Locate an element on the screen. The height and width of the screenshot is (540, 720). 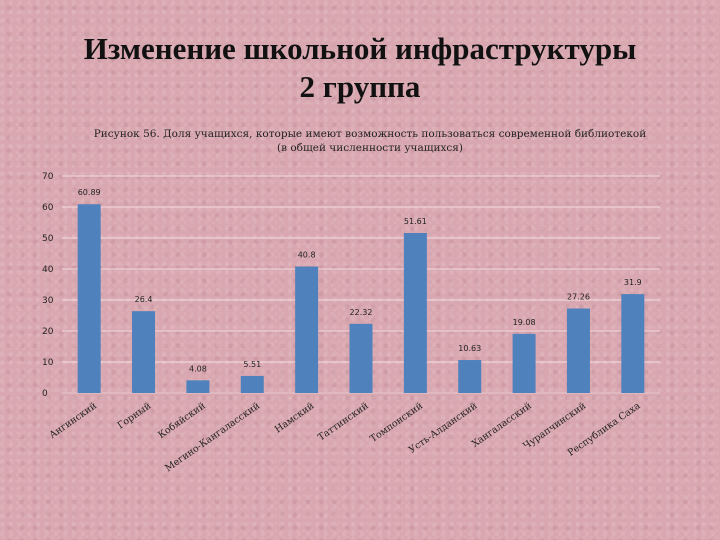
y-tick-label: 40 is located at coordinates (48, 270).